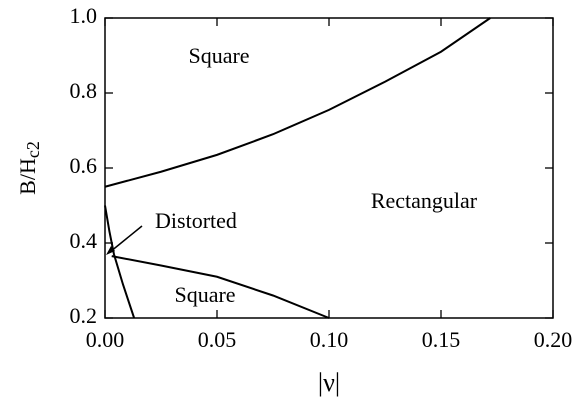 This screenshot has height=404, width=587. I want to click on y-tick-label: 0.6, so click(84, 165).